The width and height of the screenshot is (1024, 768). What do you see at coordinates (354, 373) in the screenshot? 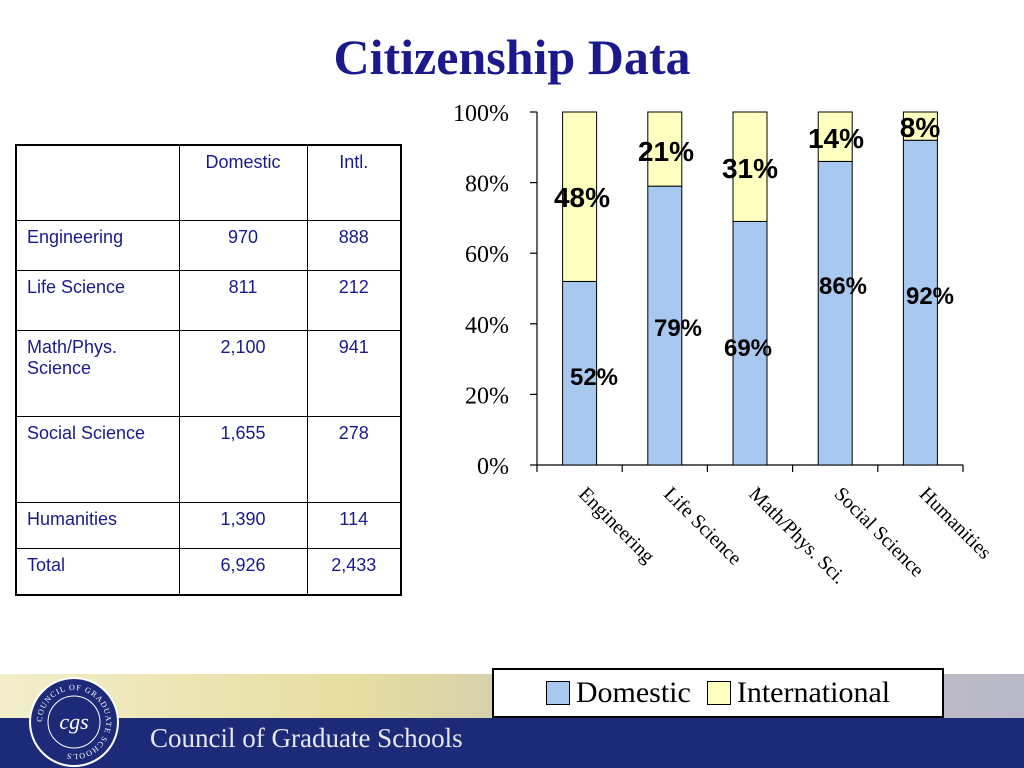
I see `intl-cell: 941` at bounding box center [354, 373].